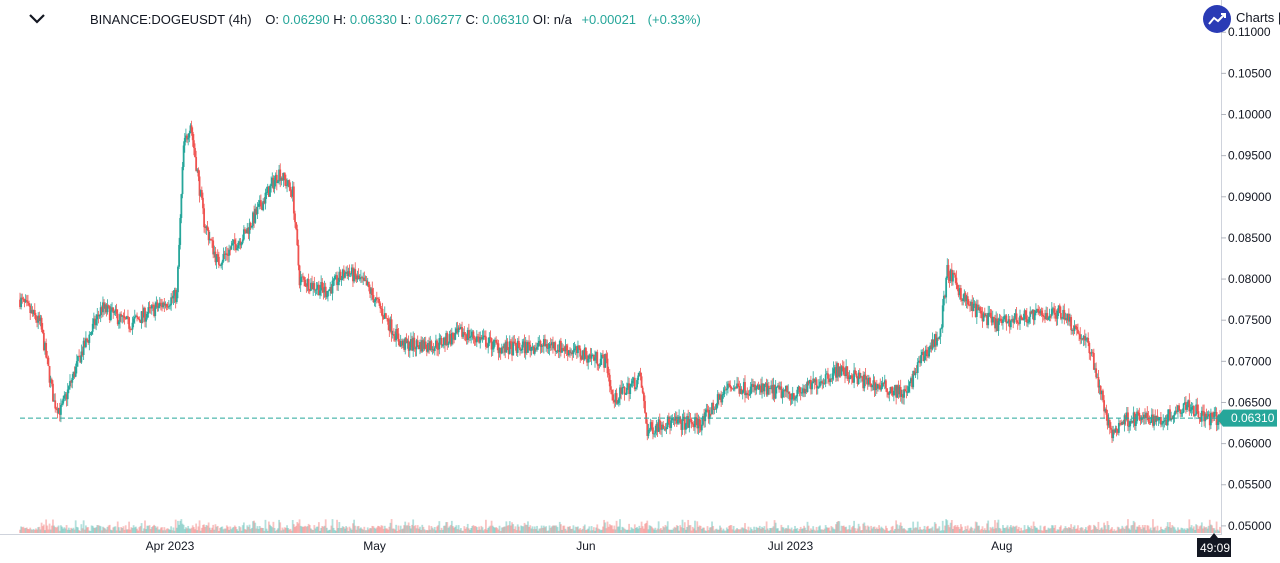 The height and width of the screenshot is (563, 1280). Describe the element at coordinates (1258, 17) in the screenshot. I see `brand-text: Charts |` at that location.